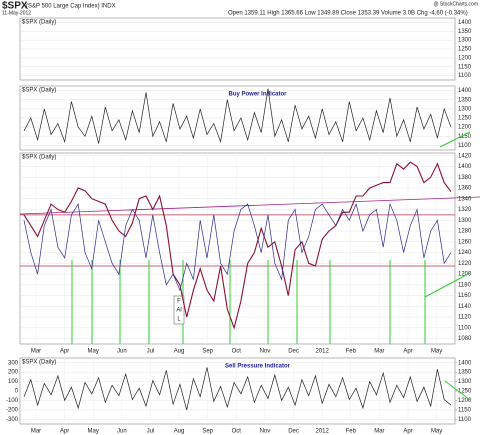  What do you see at coordinates (465, 296) in the screenshot?
I see `y-tick-label: 1160` at bounding box center [465, 296].